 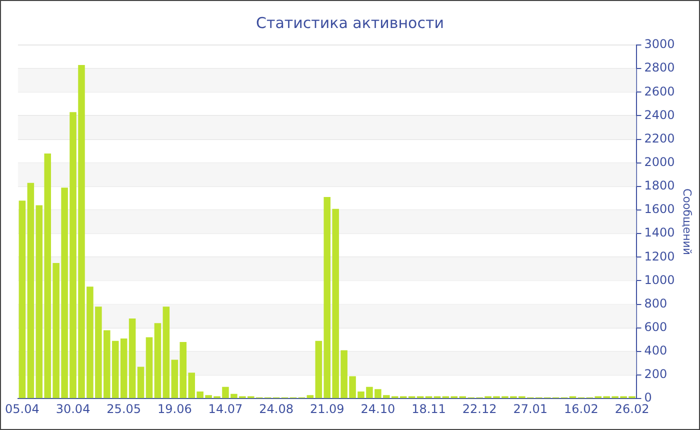 I want to click on x-tick-label: 24.10, so click(x=378, y=409).